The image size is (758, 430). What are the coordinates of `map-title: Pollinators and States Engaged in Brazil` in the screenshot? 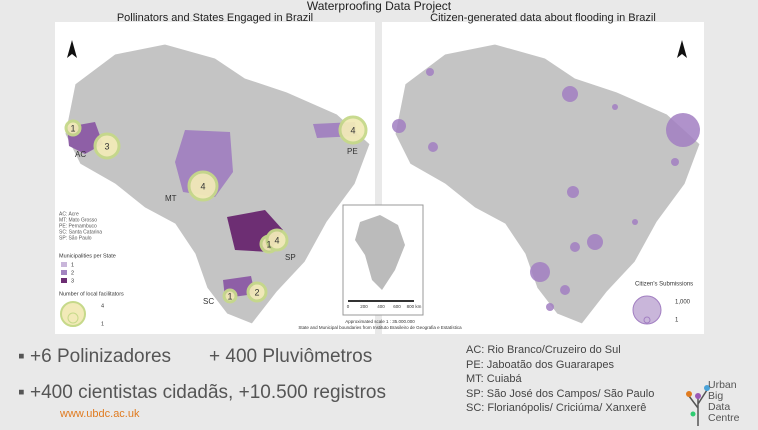 It's located at (215, 18).